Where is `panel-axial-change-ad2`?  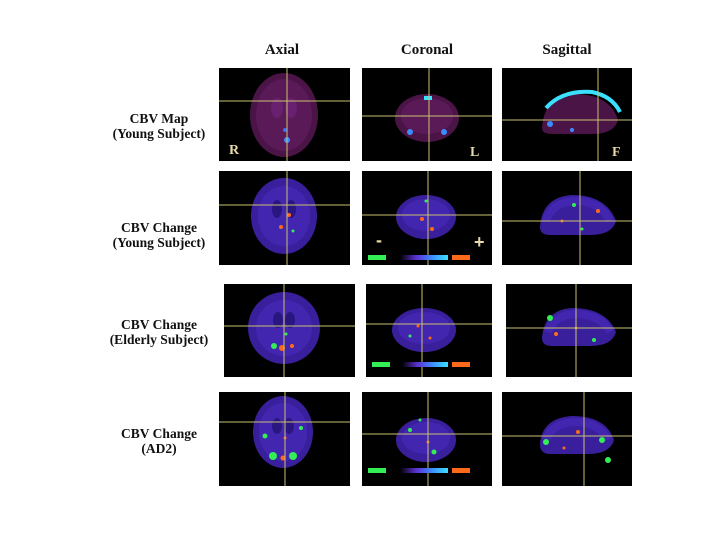 panel-axial-change-ad2 is located at coordinates (284, 439).